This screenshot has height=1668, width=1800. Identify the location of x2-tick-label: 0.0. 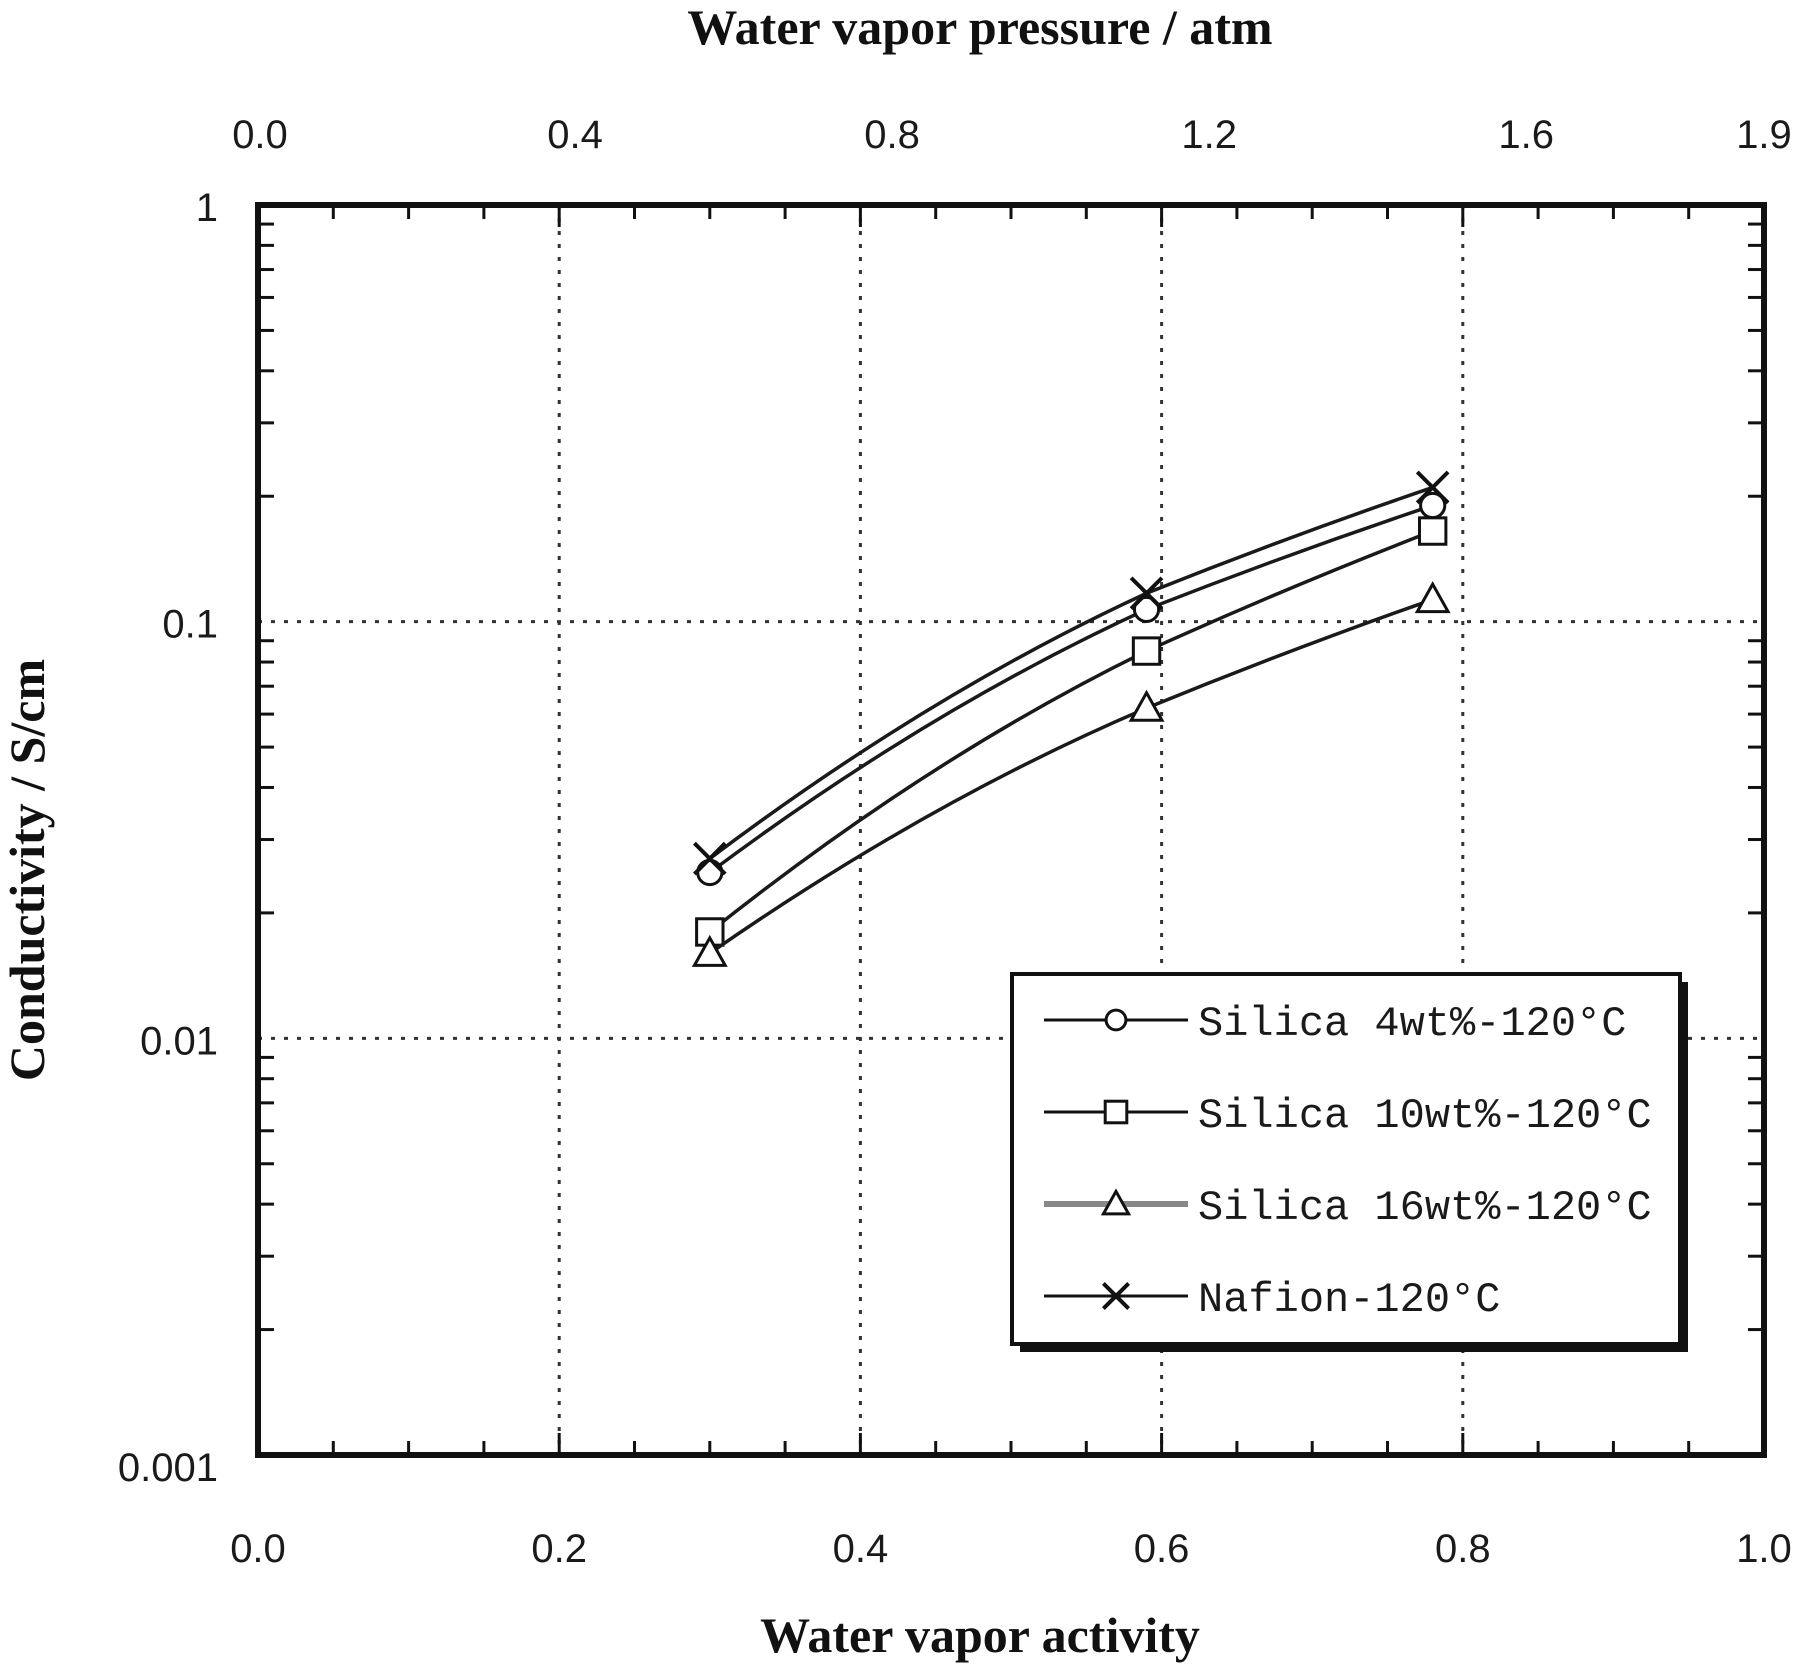
(260, 135).